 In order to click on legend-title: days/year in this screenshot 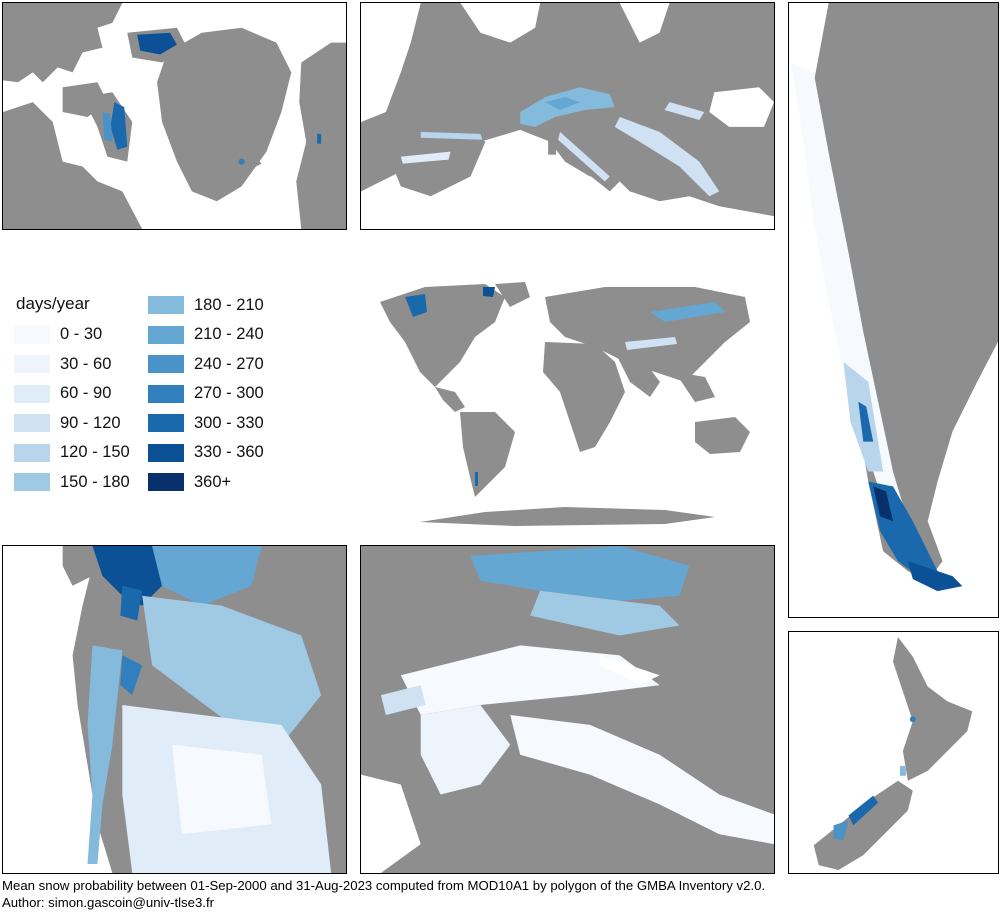, I will do `click(53, 303)`.